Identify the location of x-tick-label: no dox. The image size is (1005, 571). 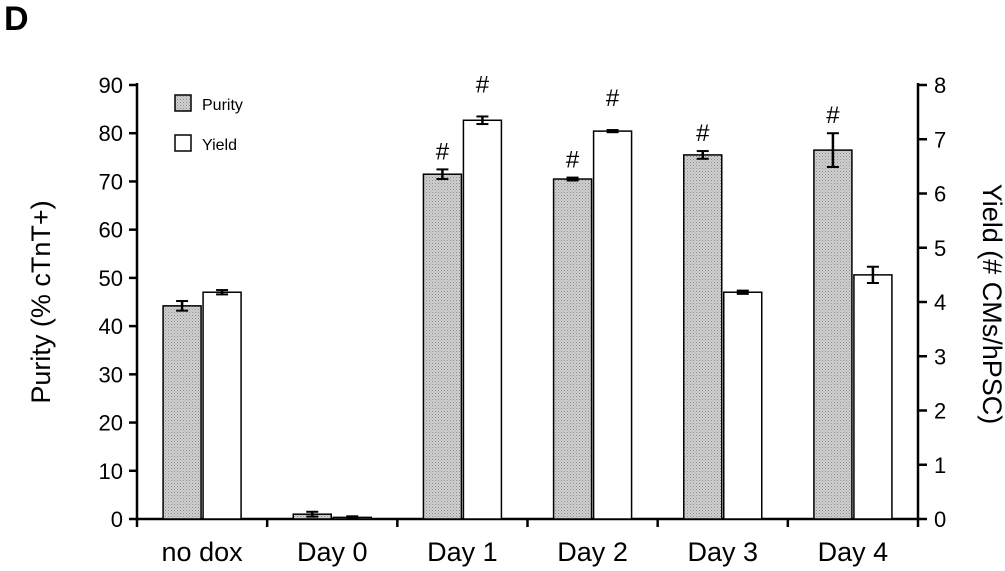
(203, 552).